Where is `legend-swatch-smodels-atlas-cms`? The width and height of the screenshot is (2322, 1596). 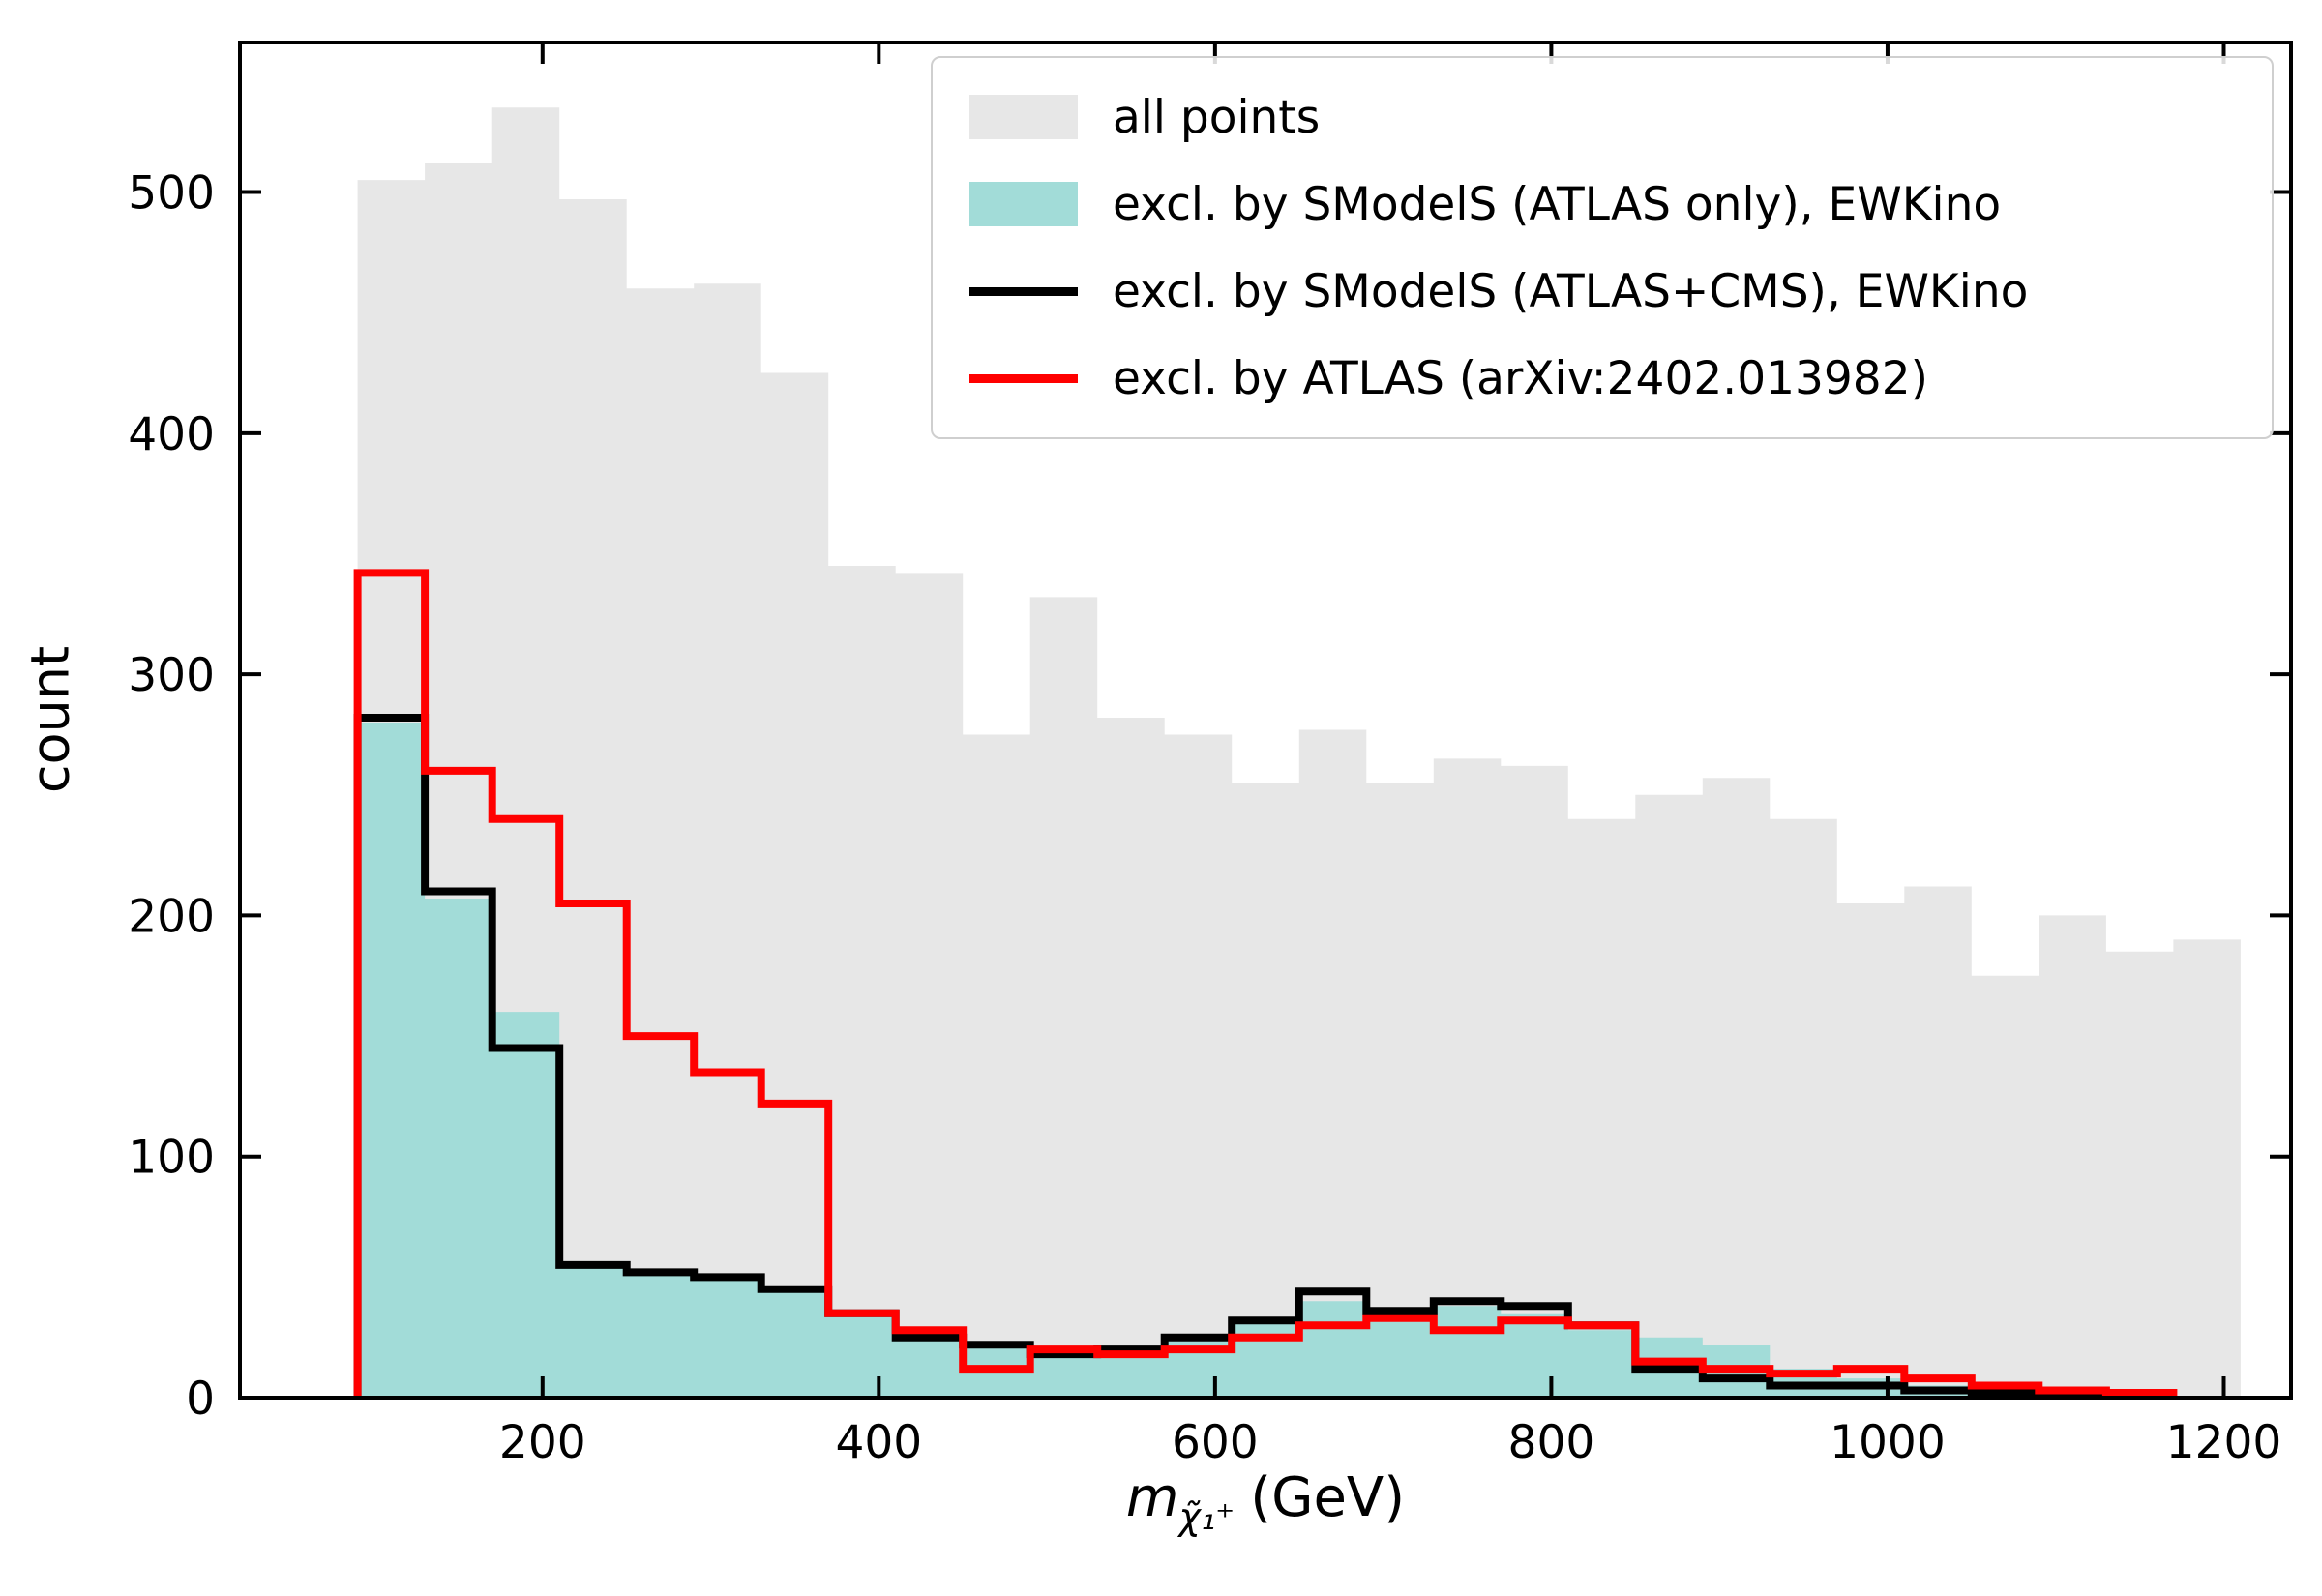
legend-swatch-smodels-atlas-cms is located at coordinates (1023, 291).